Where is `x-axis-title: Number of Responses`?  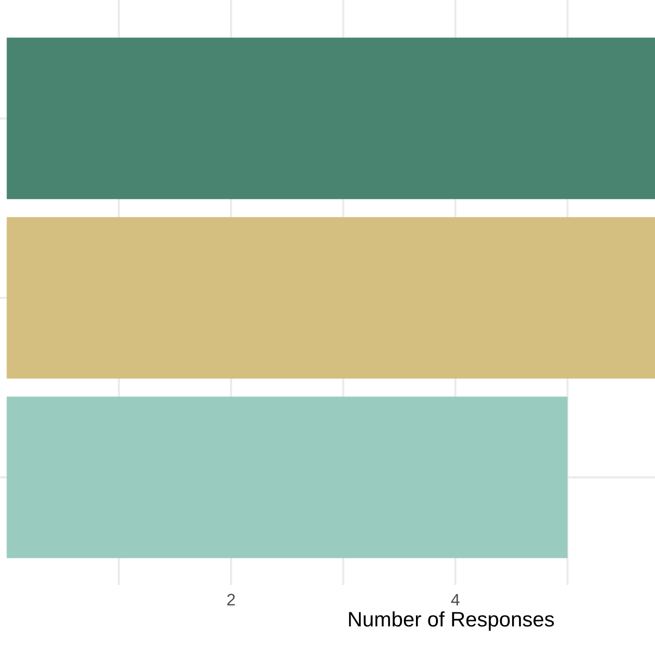 x-axis-title: Number of Responses is located at coordinates (451, 621).